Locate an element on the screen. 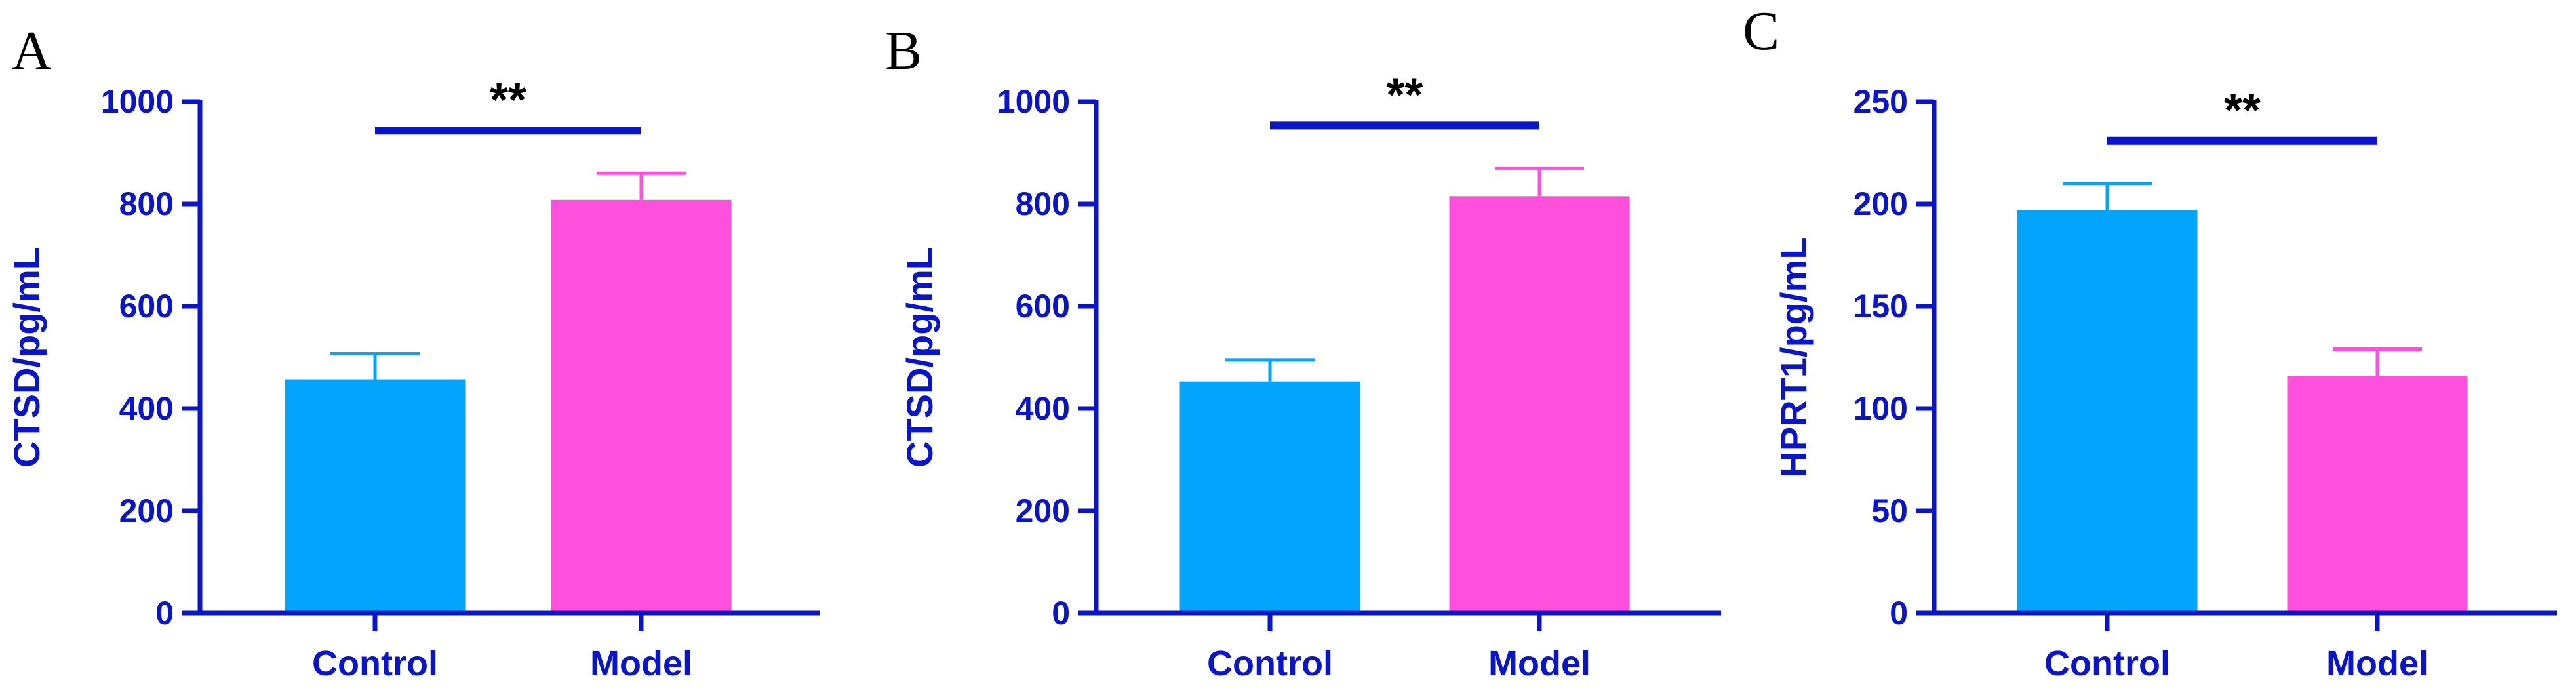 The image size is (2576, 695). panel-letter: B is located at coordinates (903, 50).